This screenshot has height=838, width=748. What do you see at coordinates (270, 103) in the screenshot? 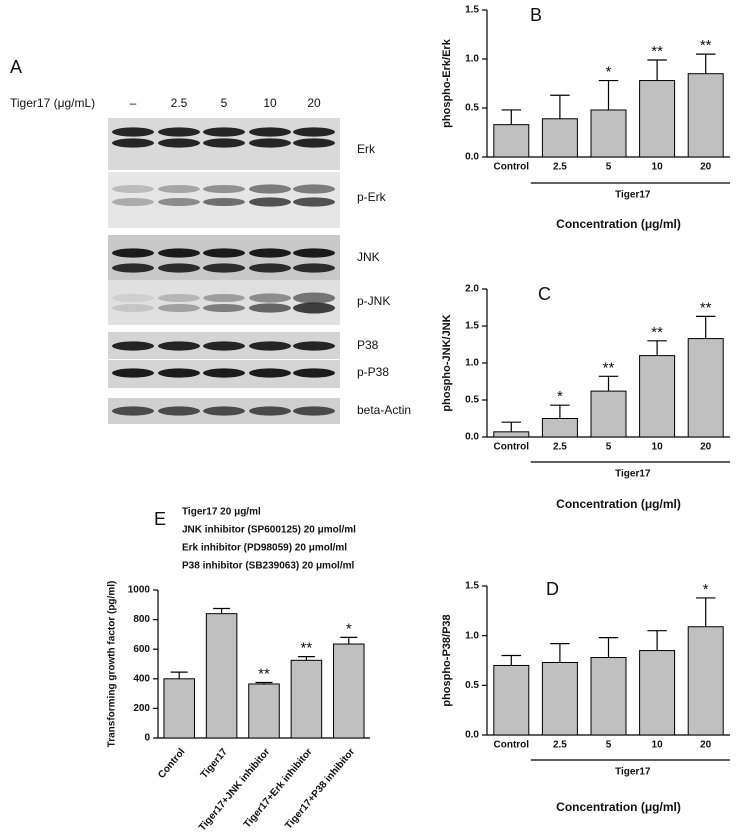
I see `lane-label: 10` at bounding box center [270, 103].